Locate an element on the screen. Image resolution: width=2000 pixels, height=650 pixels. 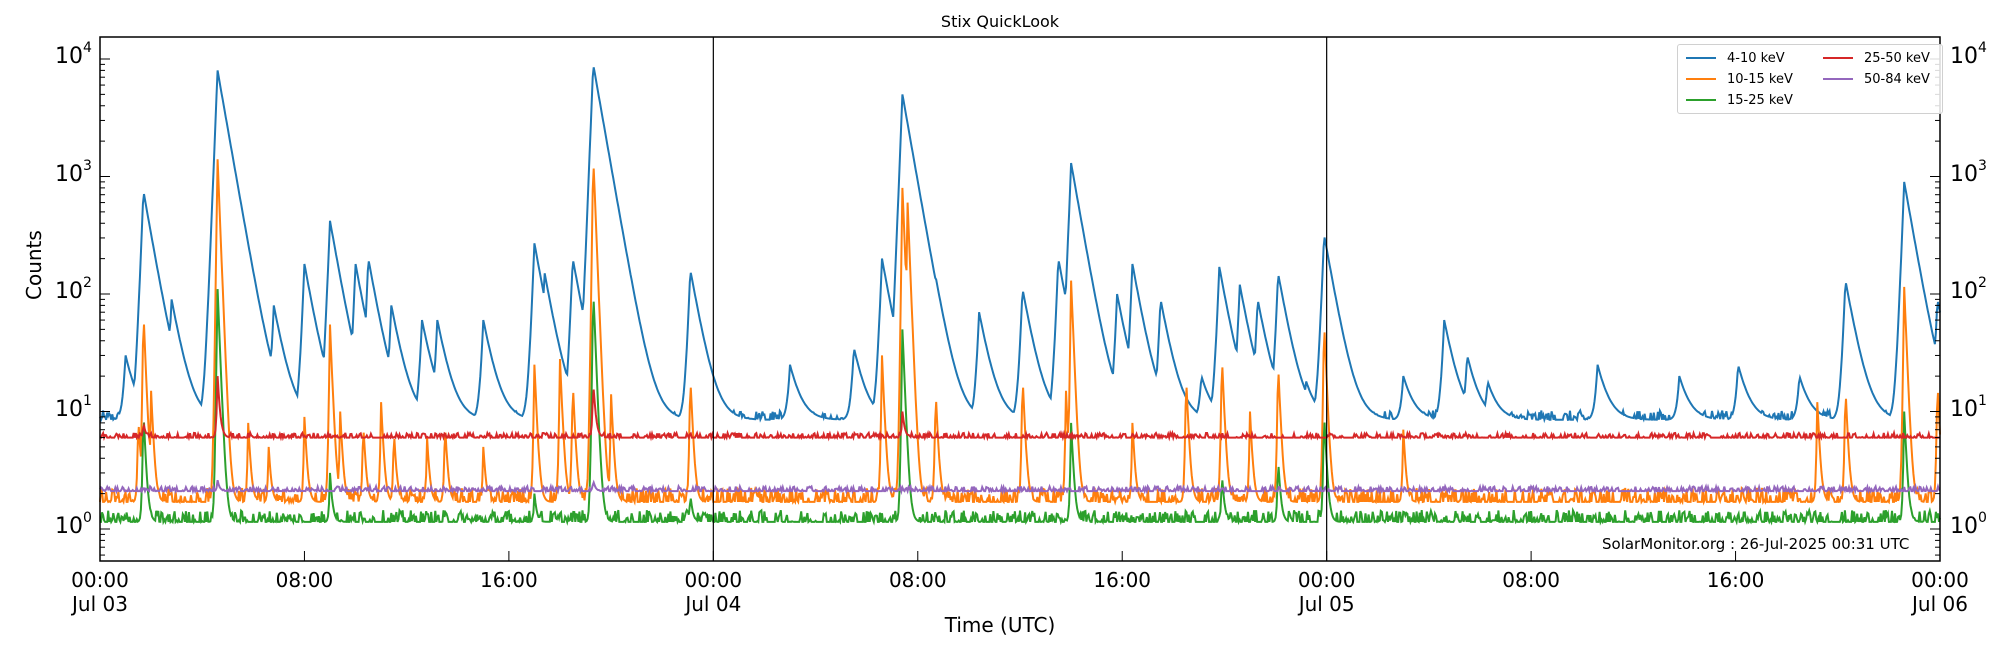
y-tick-label-left: 10¹ is located at coordinates (73, 407).